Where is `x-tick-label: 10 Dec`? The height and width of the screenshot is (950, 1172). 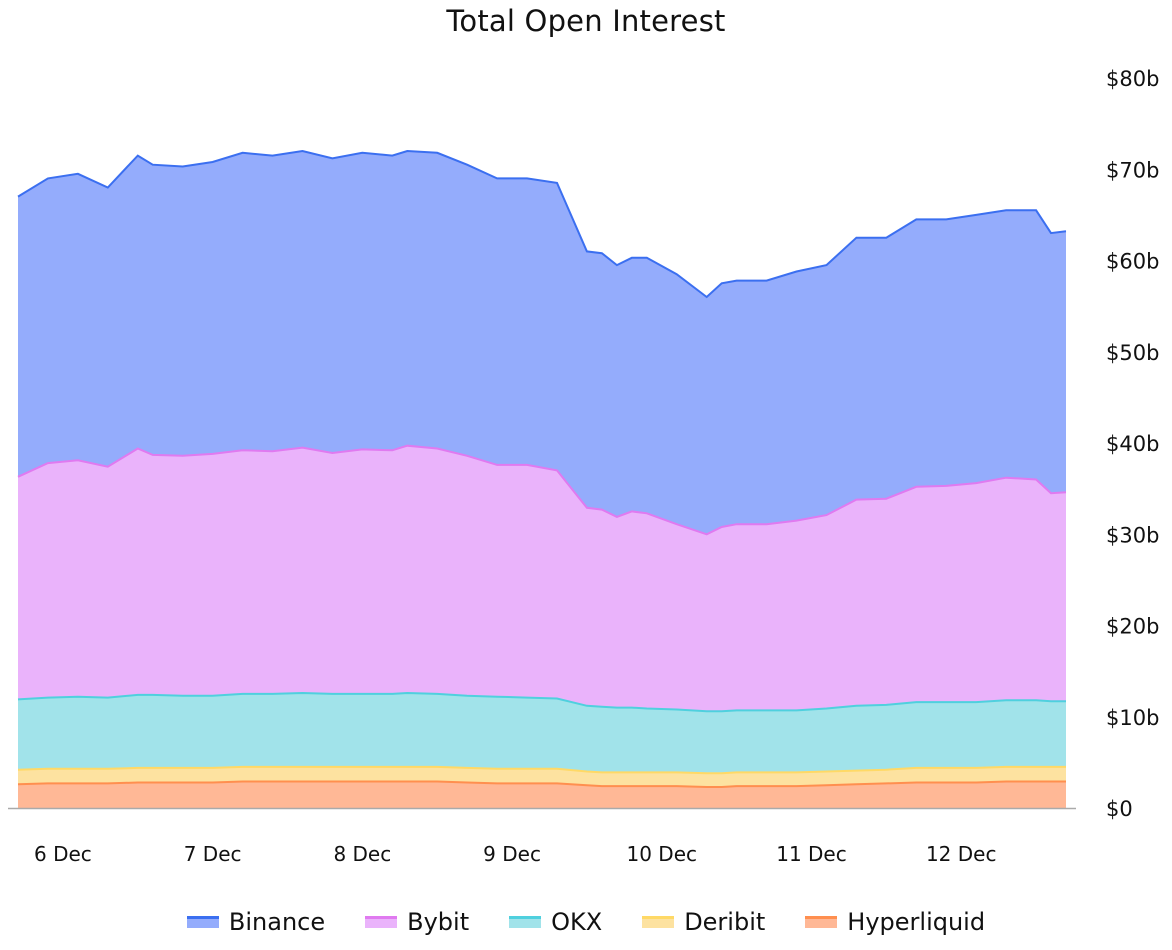
x-tick-label: 10 Dec is located at coordinates (662, 854).